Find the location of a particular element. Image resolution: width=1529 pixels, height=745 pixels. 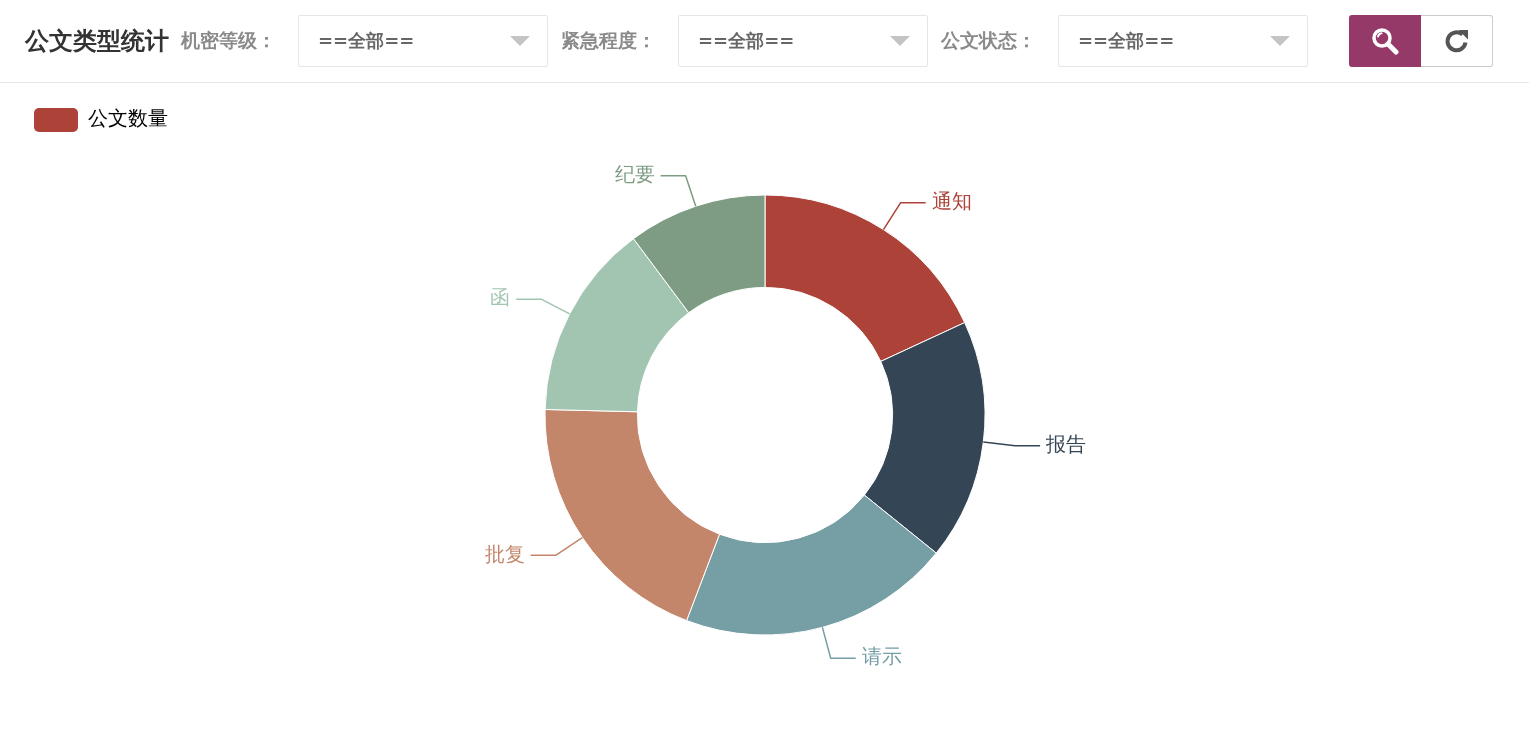

slice-label: 函 is located at coordinates (500, 297).